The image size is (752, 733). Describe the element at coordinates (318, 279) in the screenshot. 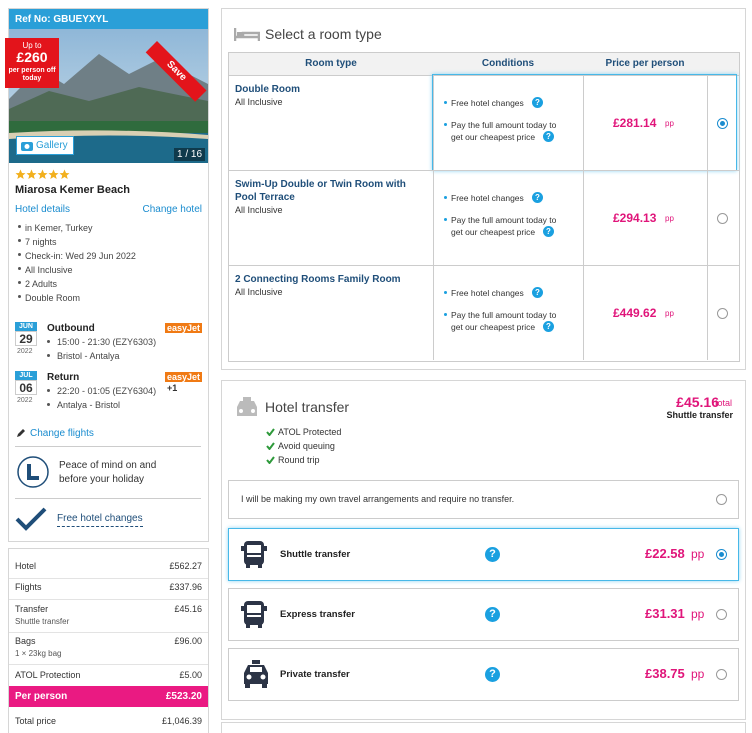

I see `room-name: 2 Connecting Rooms Family Room` at that location.